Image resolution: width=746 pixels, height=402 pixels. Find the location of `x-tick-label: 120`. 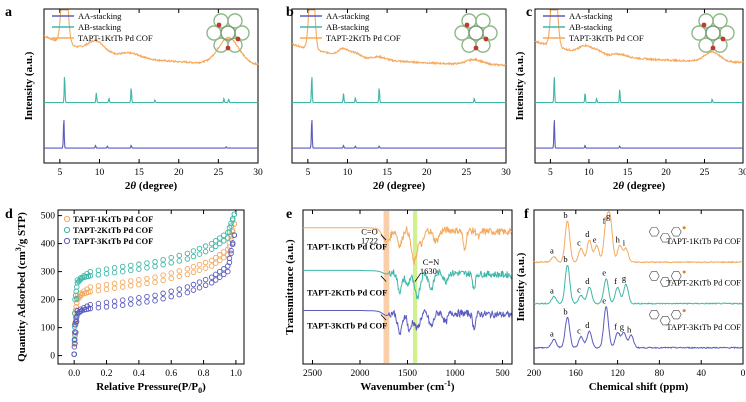

x-tick-label: 120 is located at coordinates (617, 374).